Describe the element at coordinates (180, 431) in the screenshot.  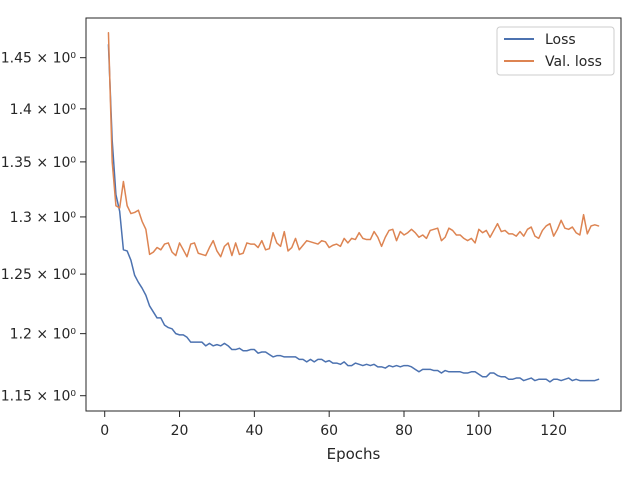
I see `x-tick-label: 20` at that location.